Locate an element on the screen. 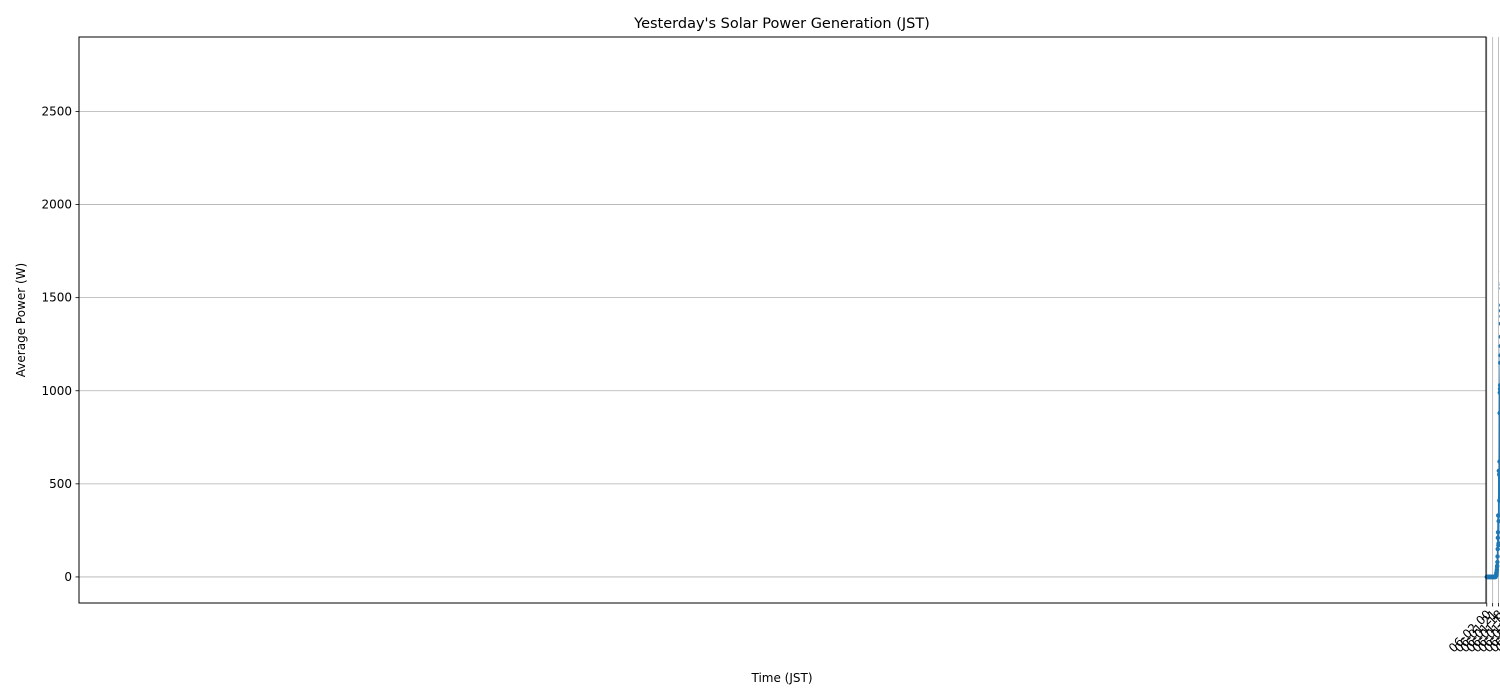 The height and width of the screenshot is (700, 1500). series-line is located at coordinates (1492, 425).